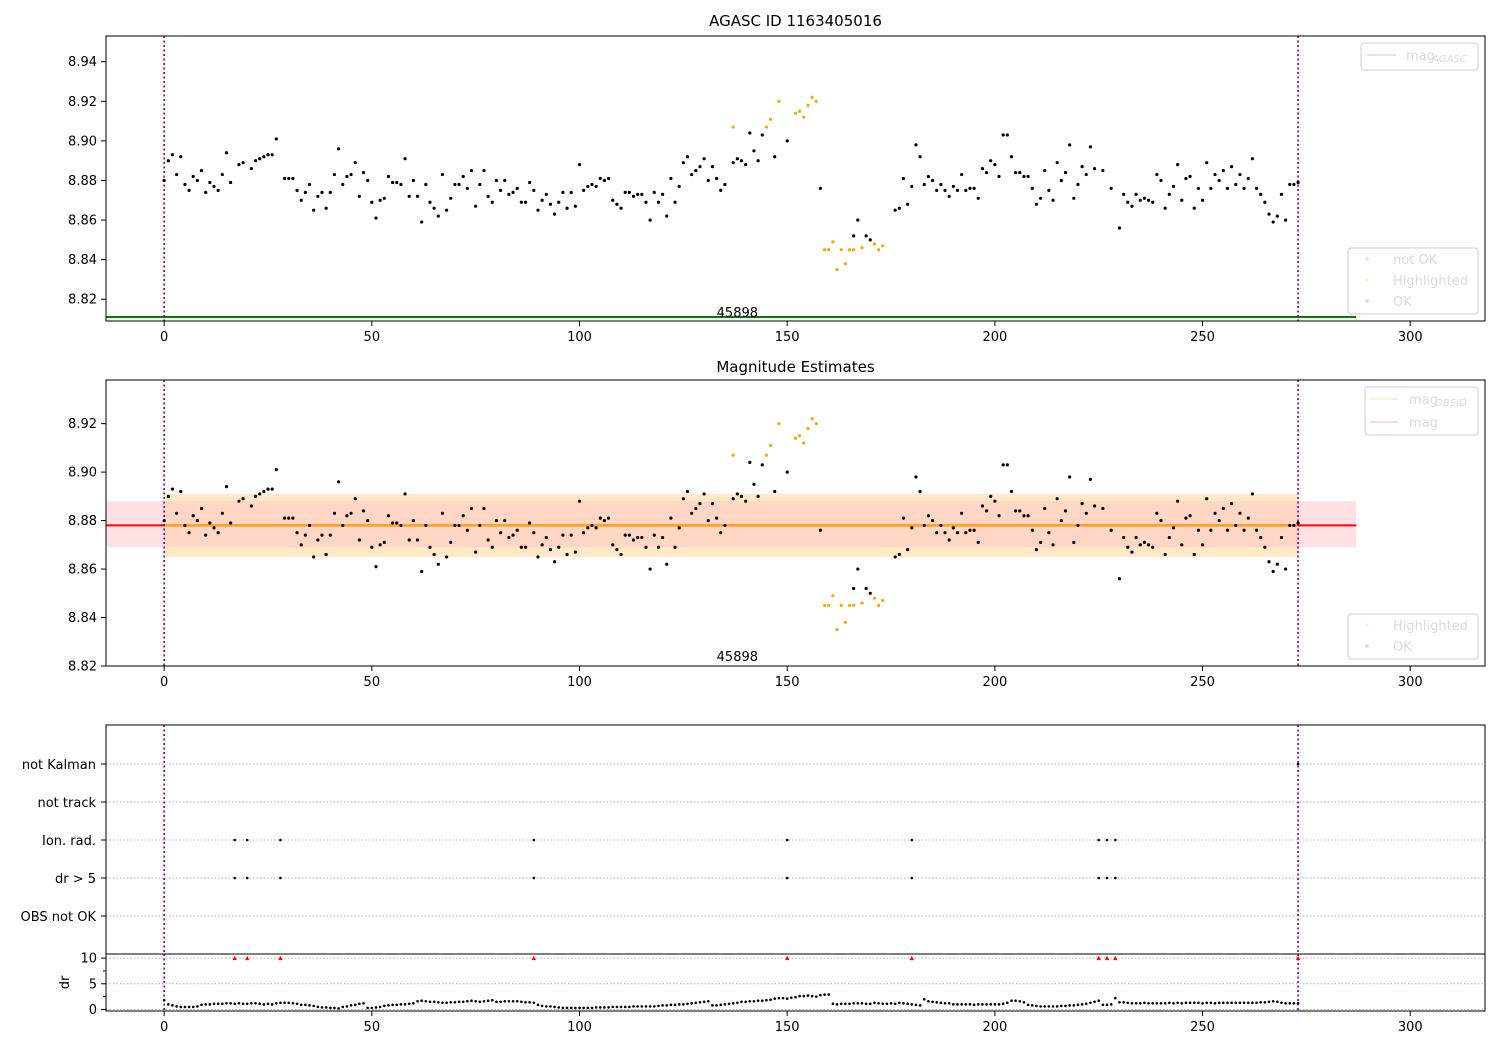 The height and width of the screenshot is (1050, 1500). I want to click on flag-category-label: dr > 5, so click(75, 879).